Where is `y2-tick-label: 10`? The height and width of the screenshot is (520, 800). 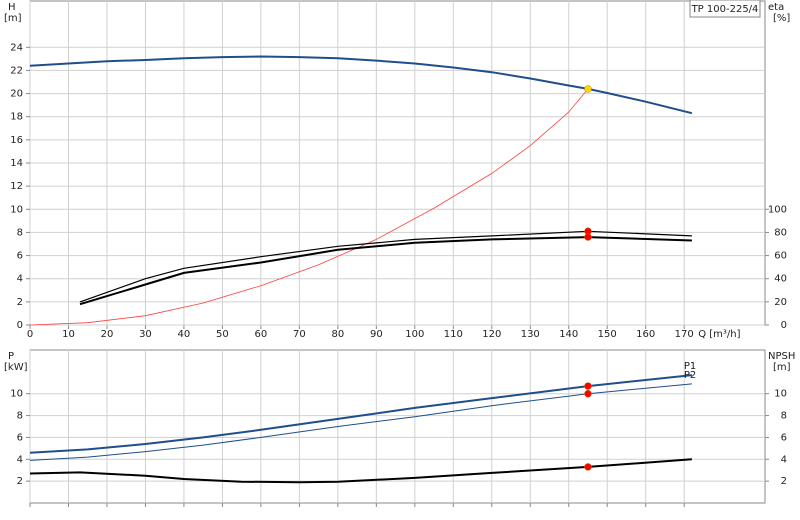
y2-tick-label: 10 is located at coordinates (780, 394).